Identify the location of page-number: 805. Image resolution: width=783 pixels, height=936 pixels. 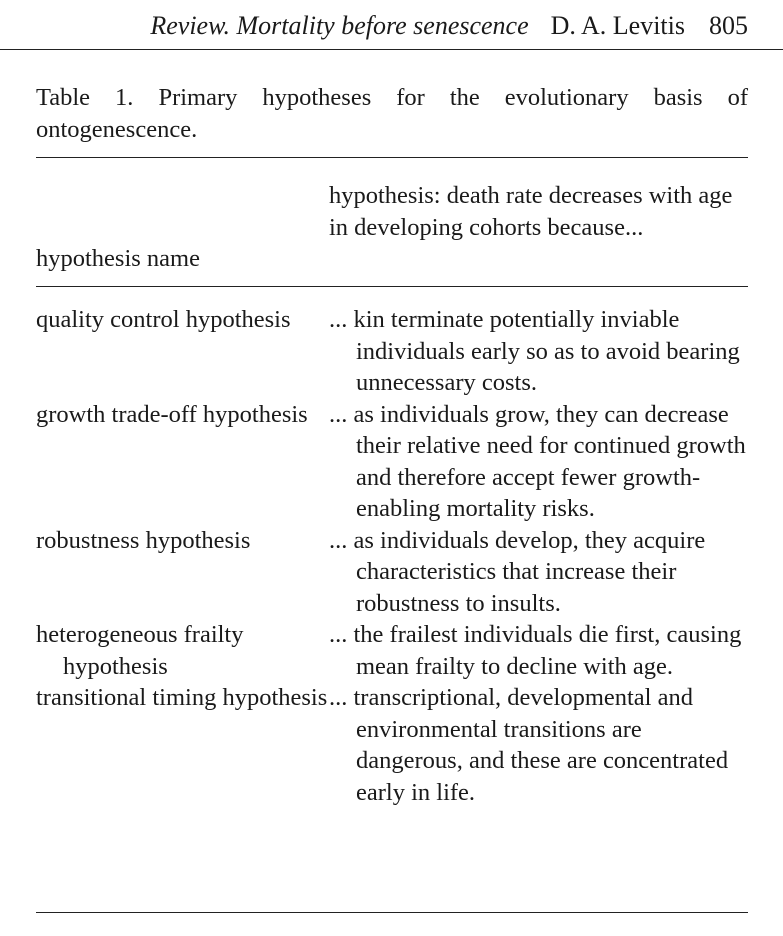
(728, 25).